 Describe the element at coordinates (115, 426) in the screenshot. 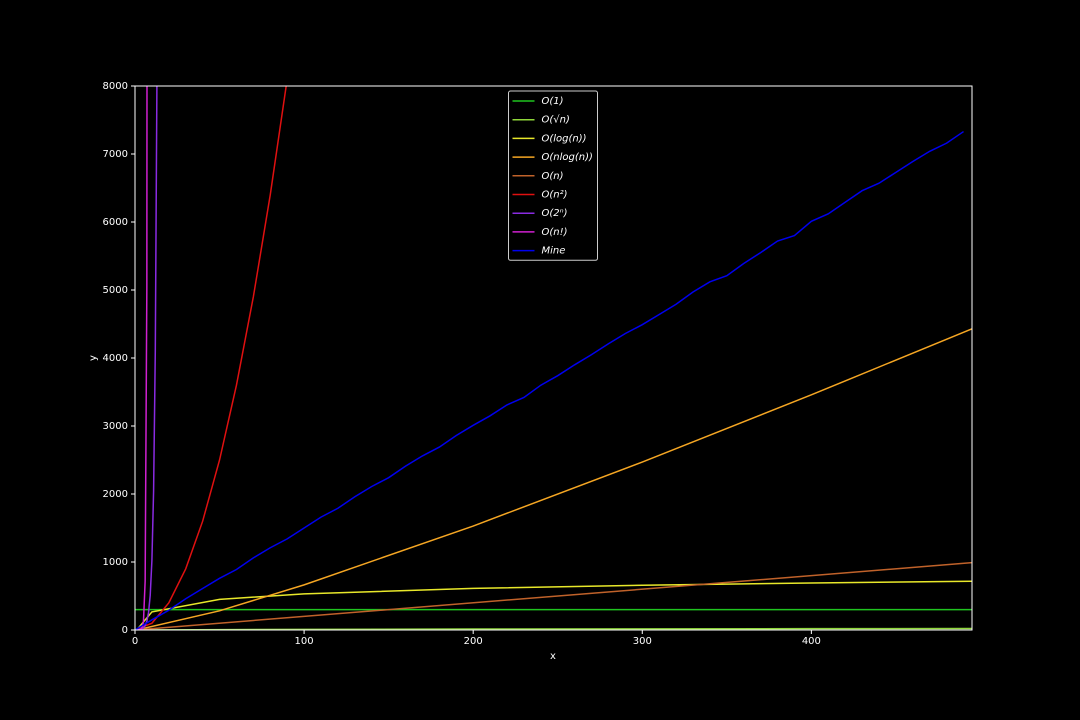

I see `y-tick-label: 3000` at that location.